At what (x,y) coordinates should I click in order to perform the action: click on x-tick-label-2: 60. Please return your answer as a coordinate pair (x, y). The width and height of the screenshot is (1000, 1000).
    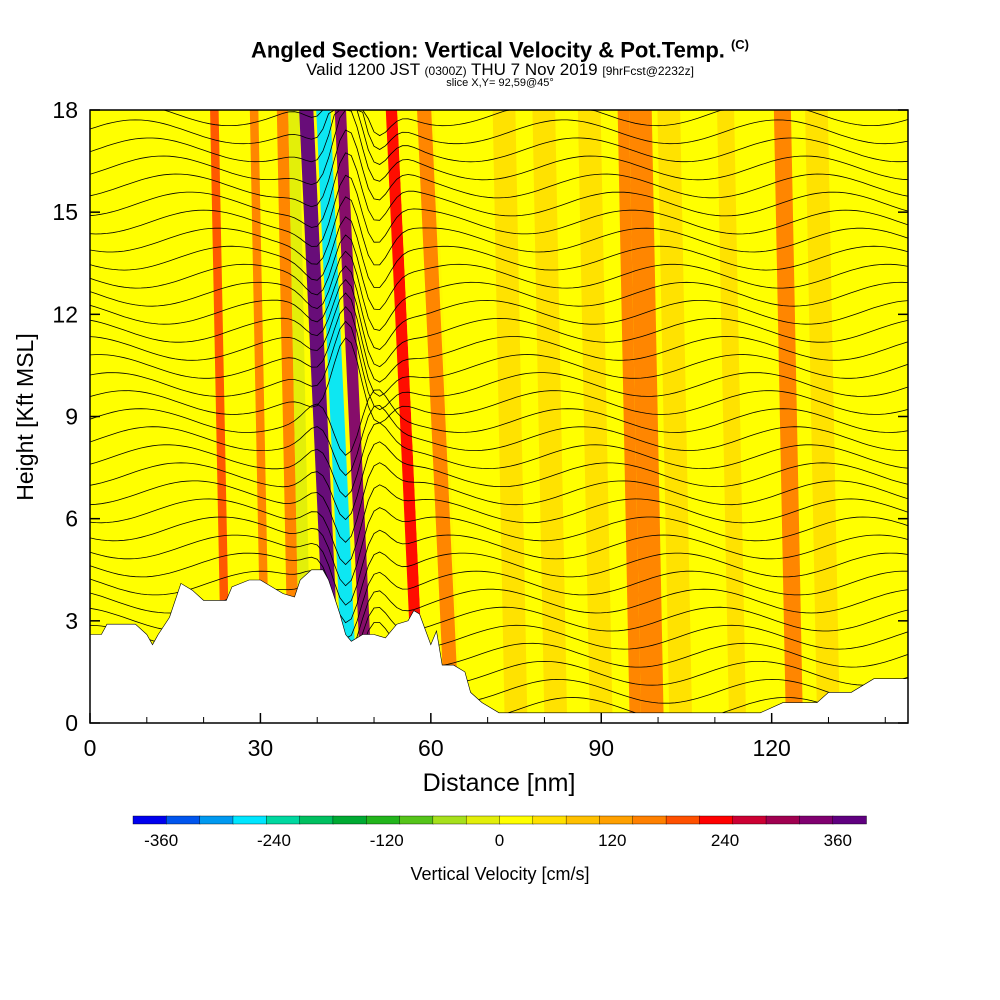
    Looking at the image, I should click on (431, 748).